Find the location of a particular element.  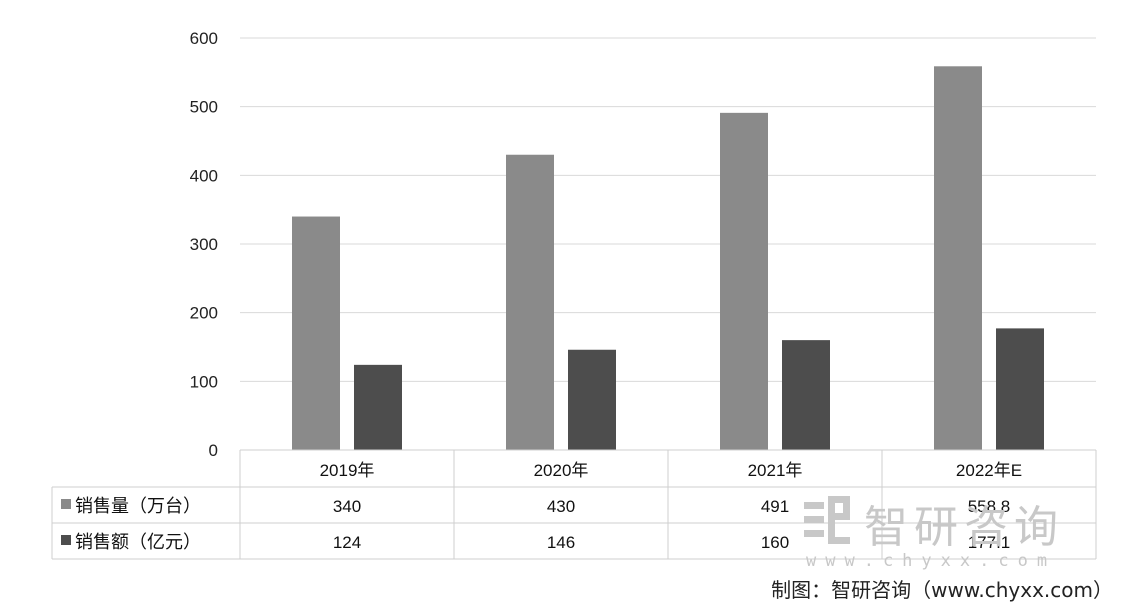

y-tick-label: 200 is located at coordinates (204, 313).